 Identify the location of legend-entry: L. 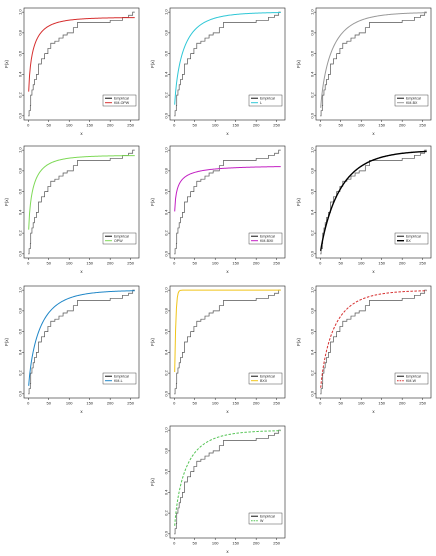
(261, 103).